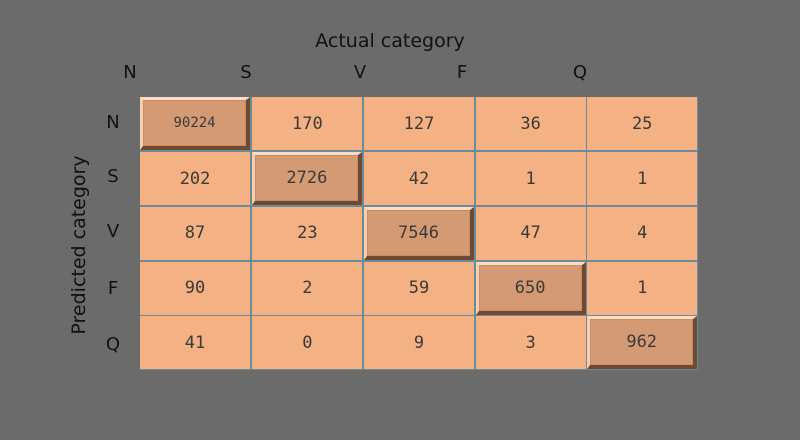 This screenshot has width=800, height=440. What do you see at coordinates (530, 288) in the screenshot?
I see `matrix-cell-f-f: 650` at bounding box center [530, 288].